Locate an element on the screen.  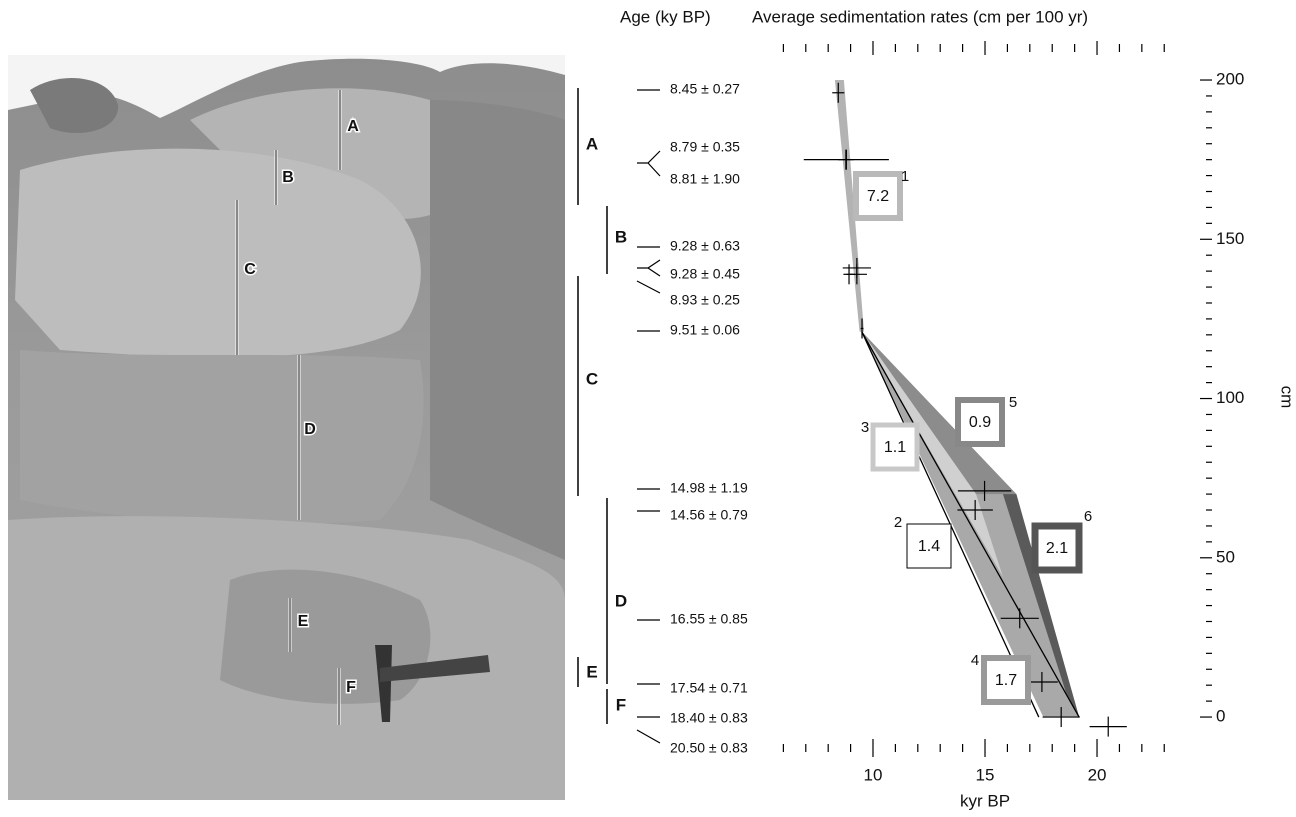
y-tick-label: 100 is located at coordinates (1230, 397).